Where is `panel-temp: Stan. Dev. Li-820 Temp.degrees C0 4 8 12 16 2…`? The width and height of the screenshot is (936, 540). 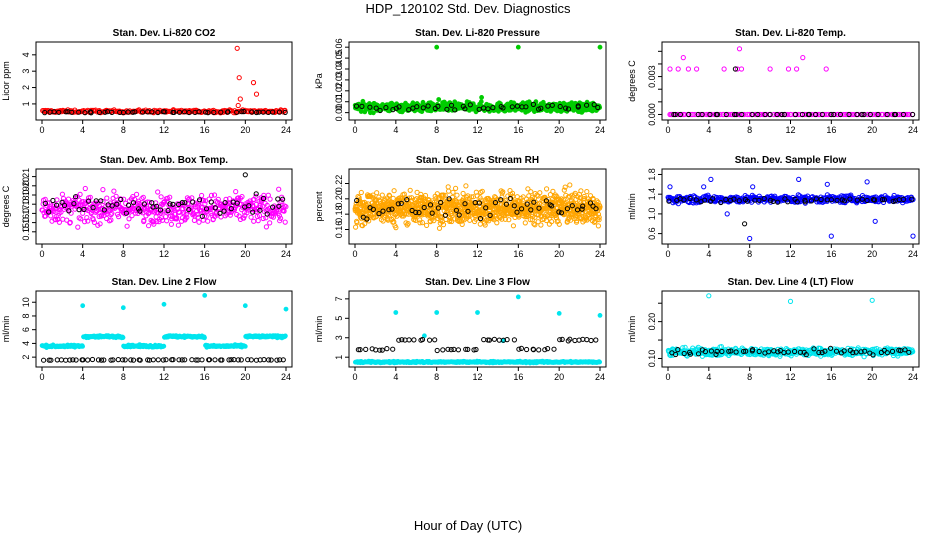
panel-temp: Stan. Dev. Li-820 Temp.degrees C0 4 8 12 16 2… is located at coordinates (773, 81).